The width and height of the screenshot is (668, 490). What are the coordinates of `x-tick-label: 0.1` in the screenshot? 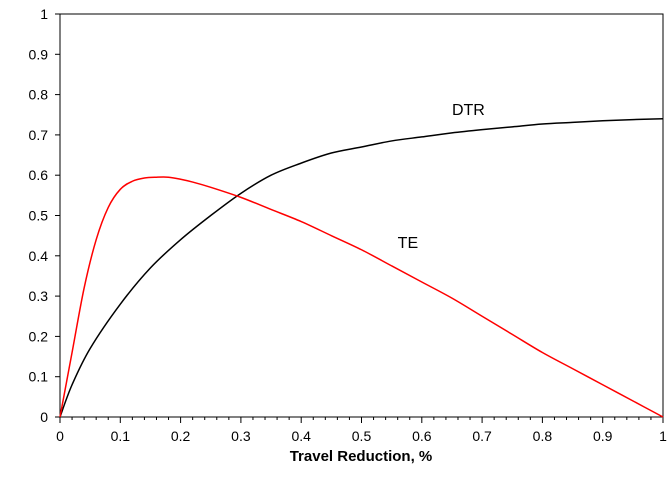 It's located at (121, 436).